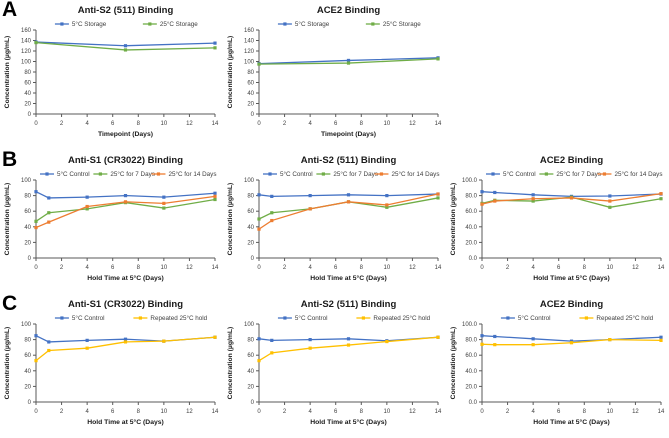 The height and width of the screenshot is (438, 669). Describe the element at coordinates (10, 159) in the screenshot. I see `panel-label-b: B` at that location.